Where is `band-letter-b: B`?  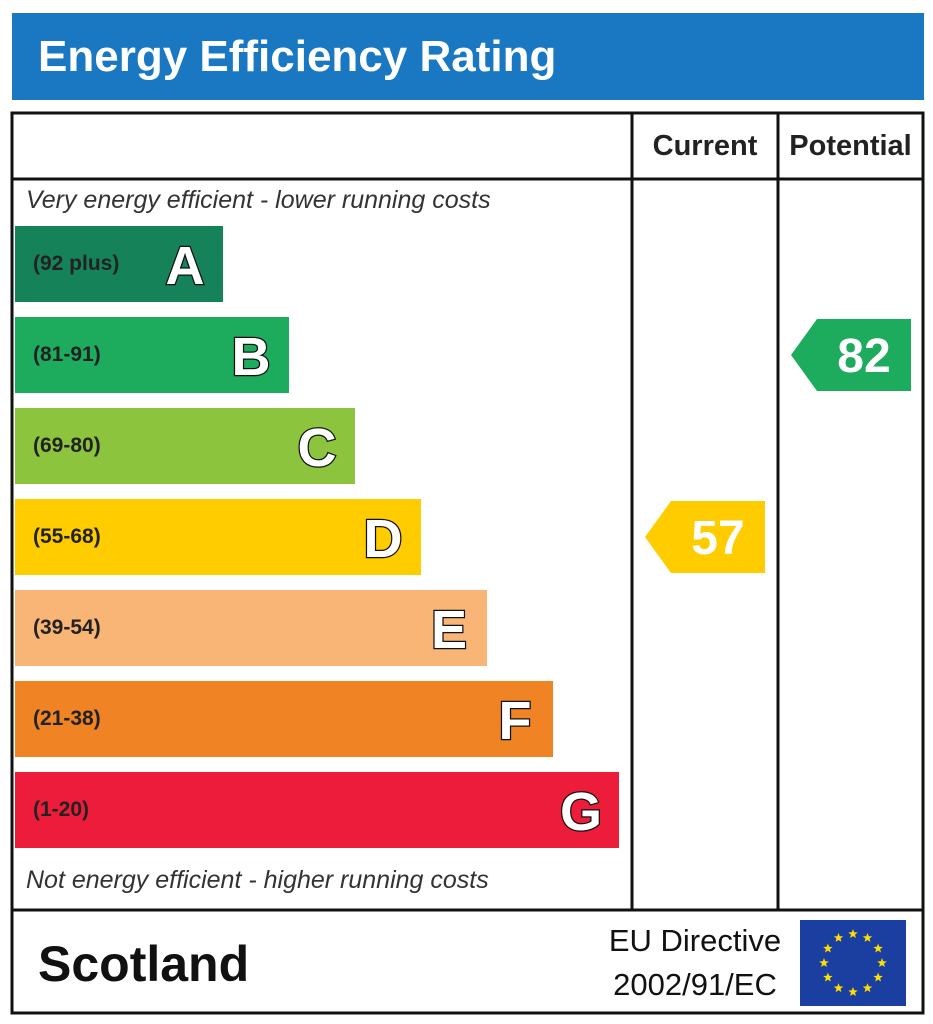 band-letter-b: B is located at coordinates (251, 357).